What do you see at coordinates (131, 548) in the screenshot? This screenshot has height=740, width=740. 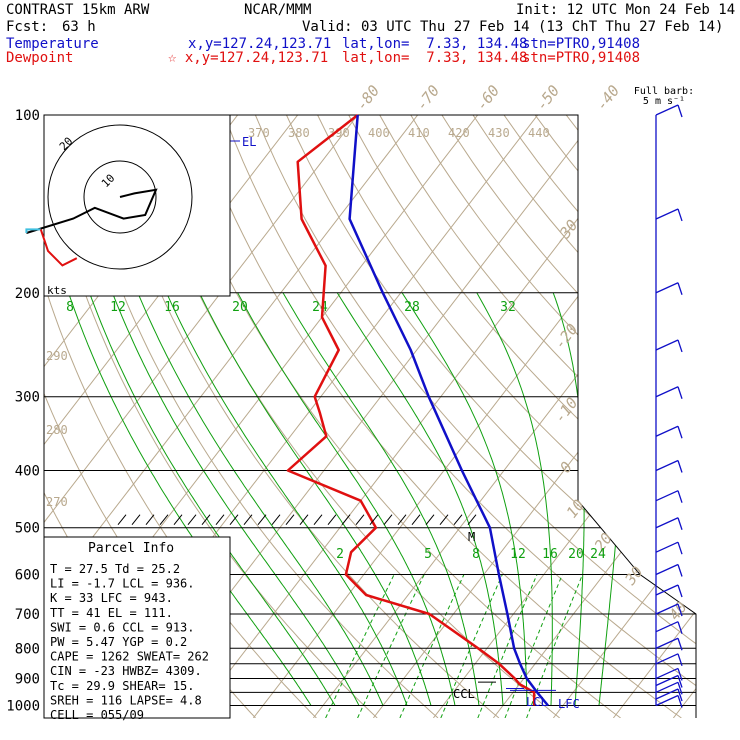 I see `parcel-info-title: Parcel Info` at bounding box center [131, 548].